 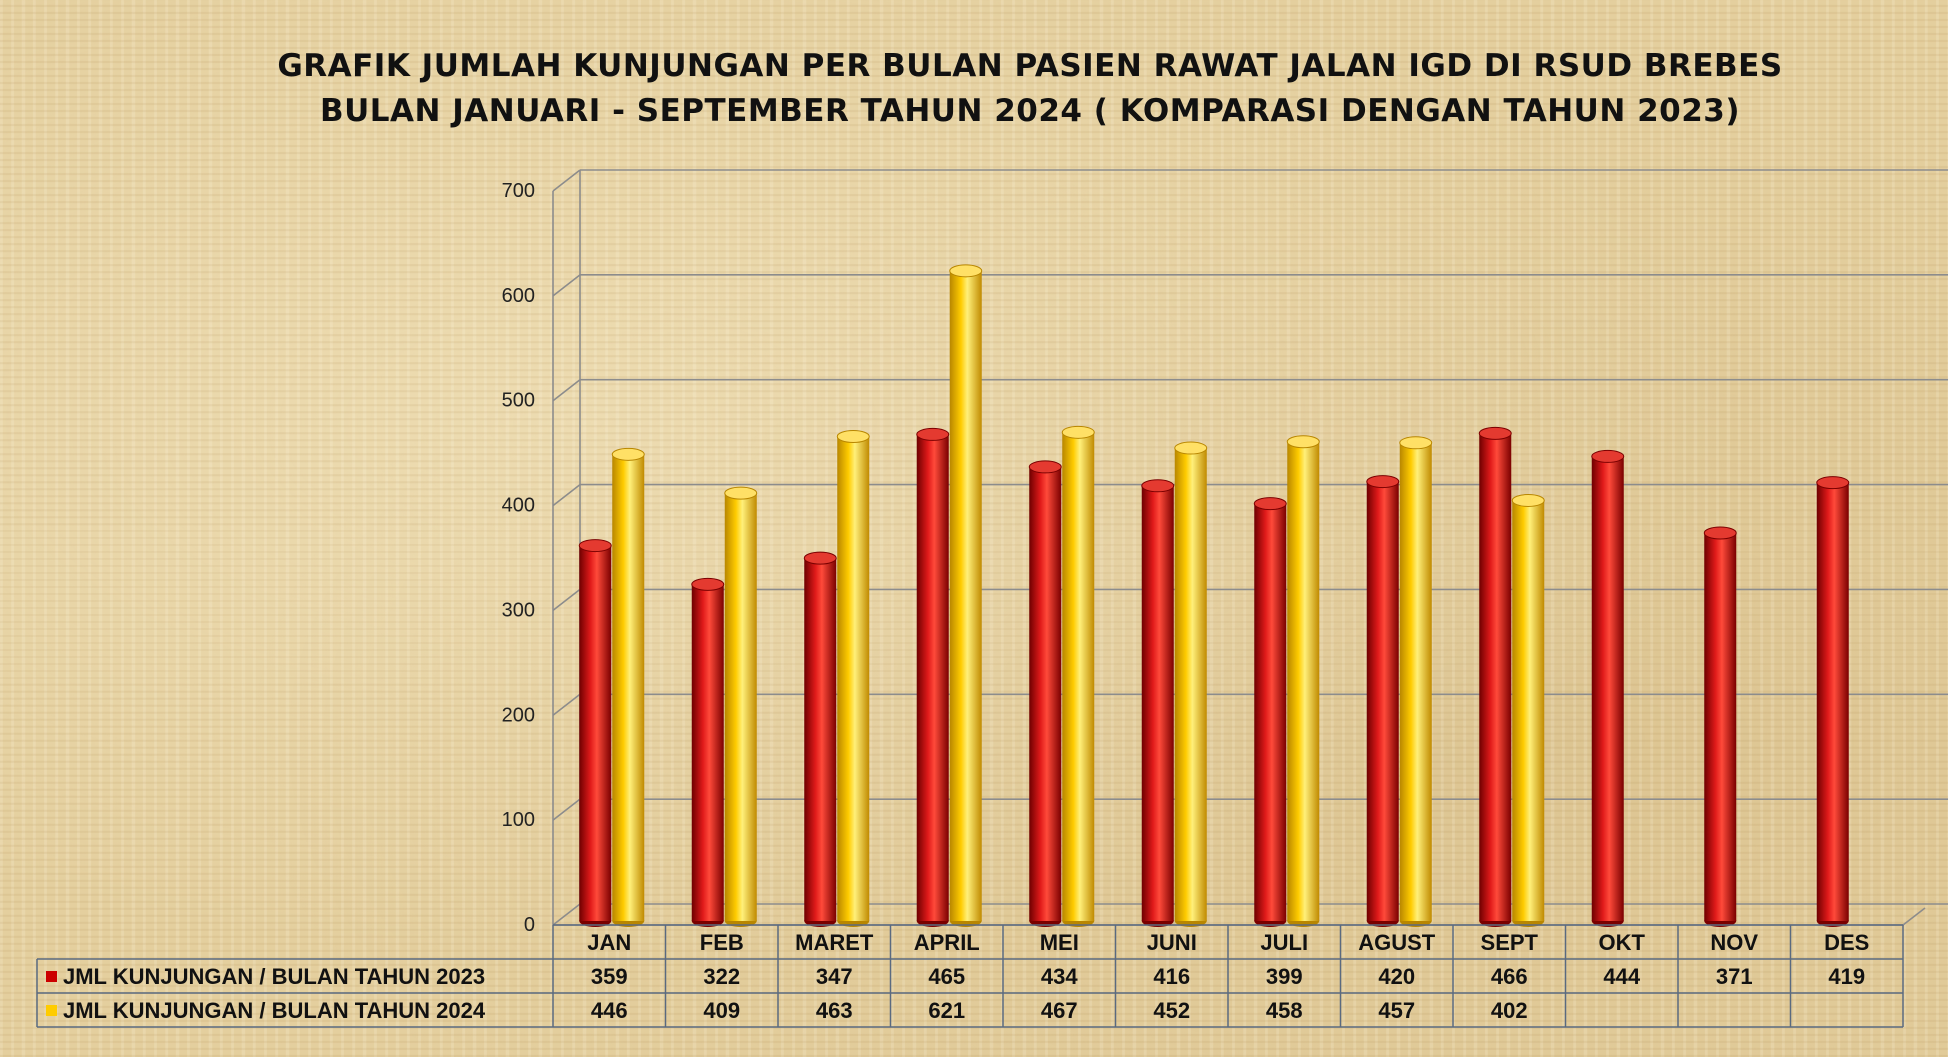 What do you see at coordinates (609, 942) in the screenshot?
I see `x-tick-label: JAN` at bounding box center [609, 942].